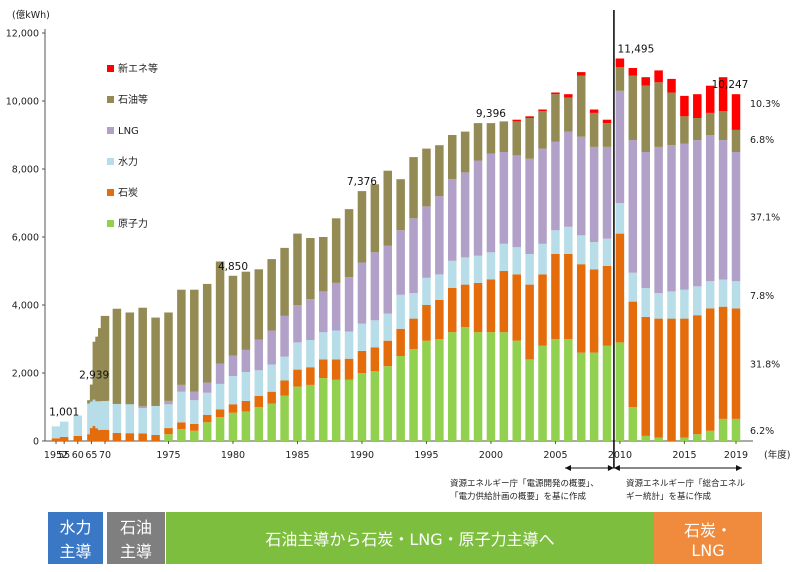  I want to click on total-label: 7,376, so click(362, 182).